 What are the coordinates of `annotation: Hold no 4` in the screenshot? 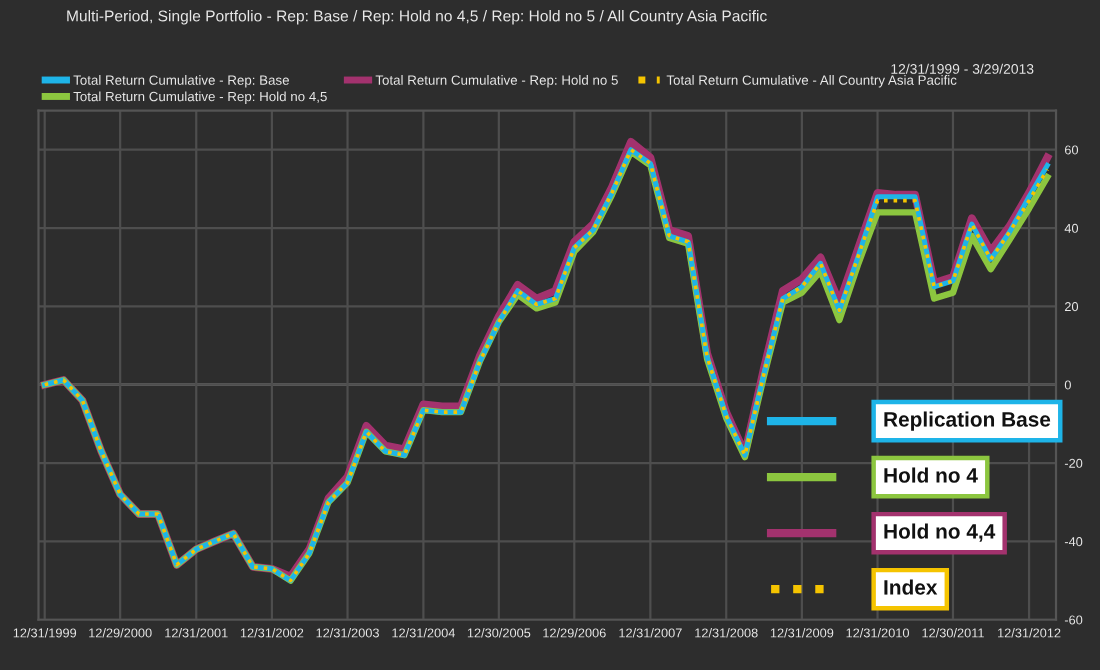 It's located at (931, 475).